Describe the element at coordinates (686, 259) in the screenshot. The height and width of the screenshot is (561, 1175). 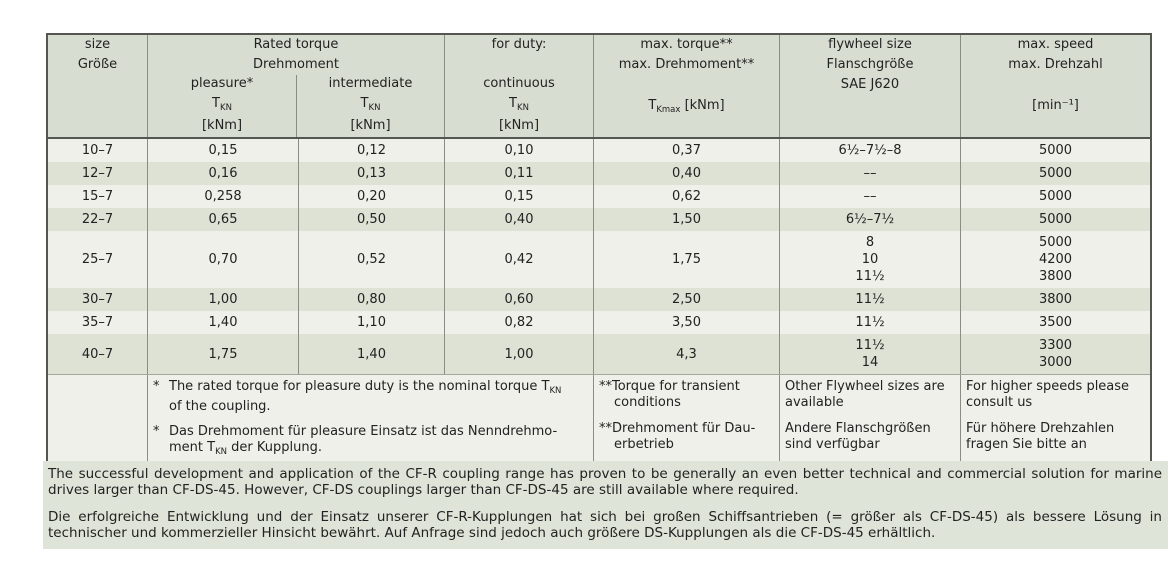
I see `cell-max_torque: 1,75` at that location.